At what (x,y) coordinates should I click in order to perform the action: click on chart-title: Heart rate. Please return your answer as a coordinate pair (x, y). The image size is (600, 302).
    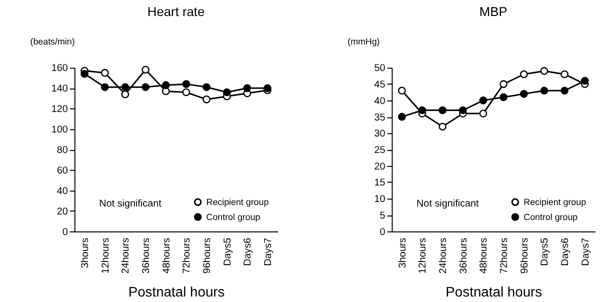
    Looking at the image, I should click on (176, 12).